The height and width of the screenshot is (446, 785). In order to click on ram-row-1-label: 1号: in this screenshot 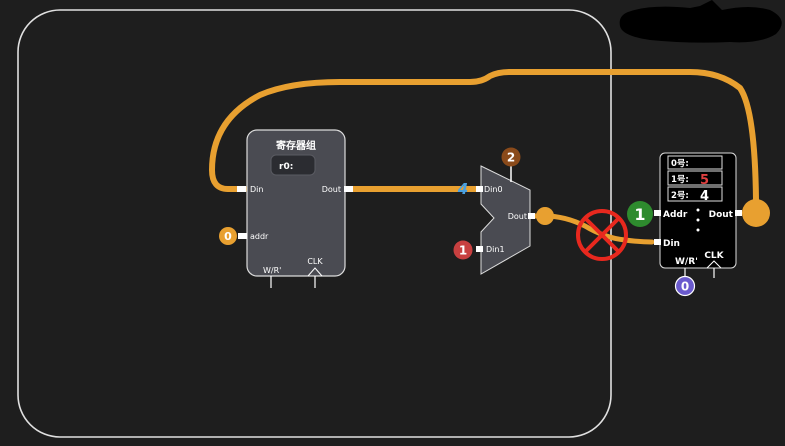, I will do `click(680, 180)`.